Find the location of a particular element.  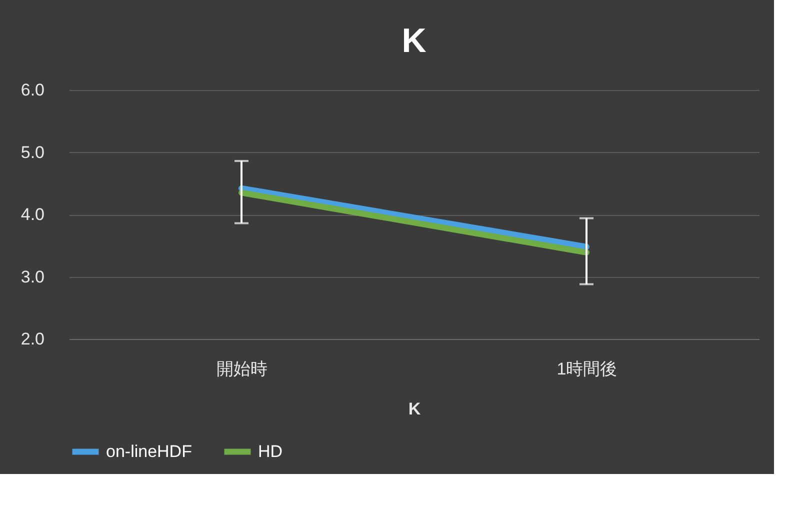

y-tick-label: 2.0 is located at coordinates (32, 339).